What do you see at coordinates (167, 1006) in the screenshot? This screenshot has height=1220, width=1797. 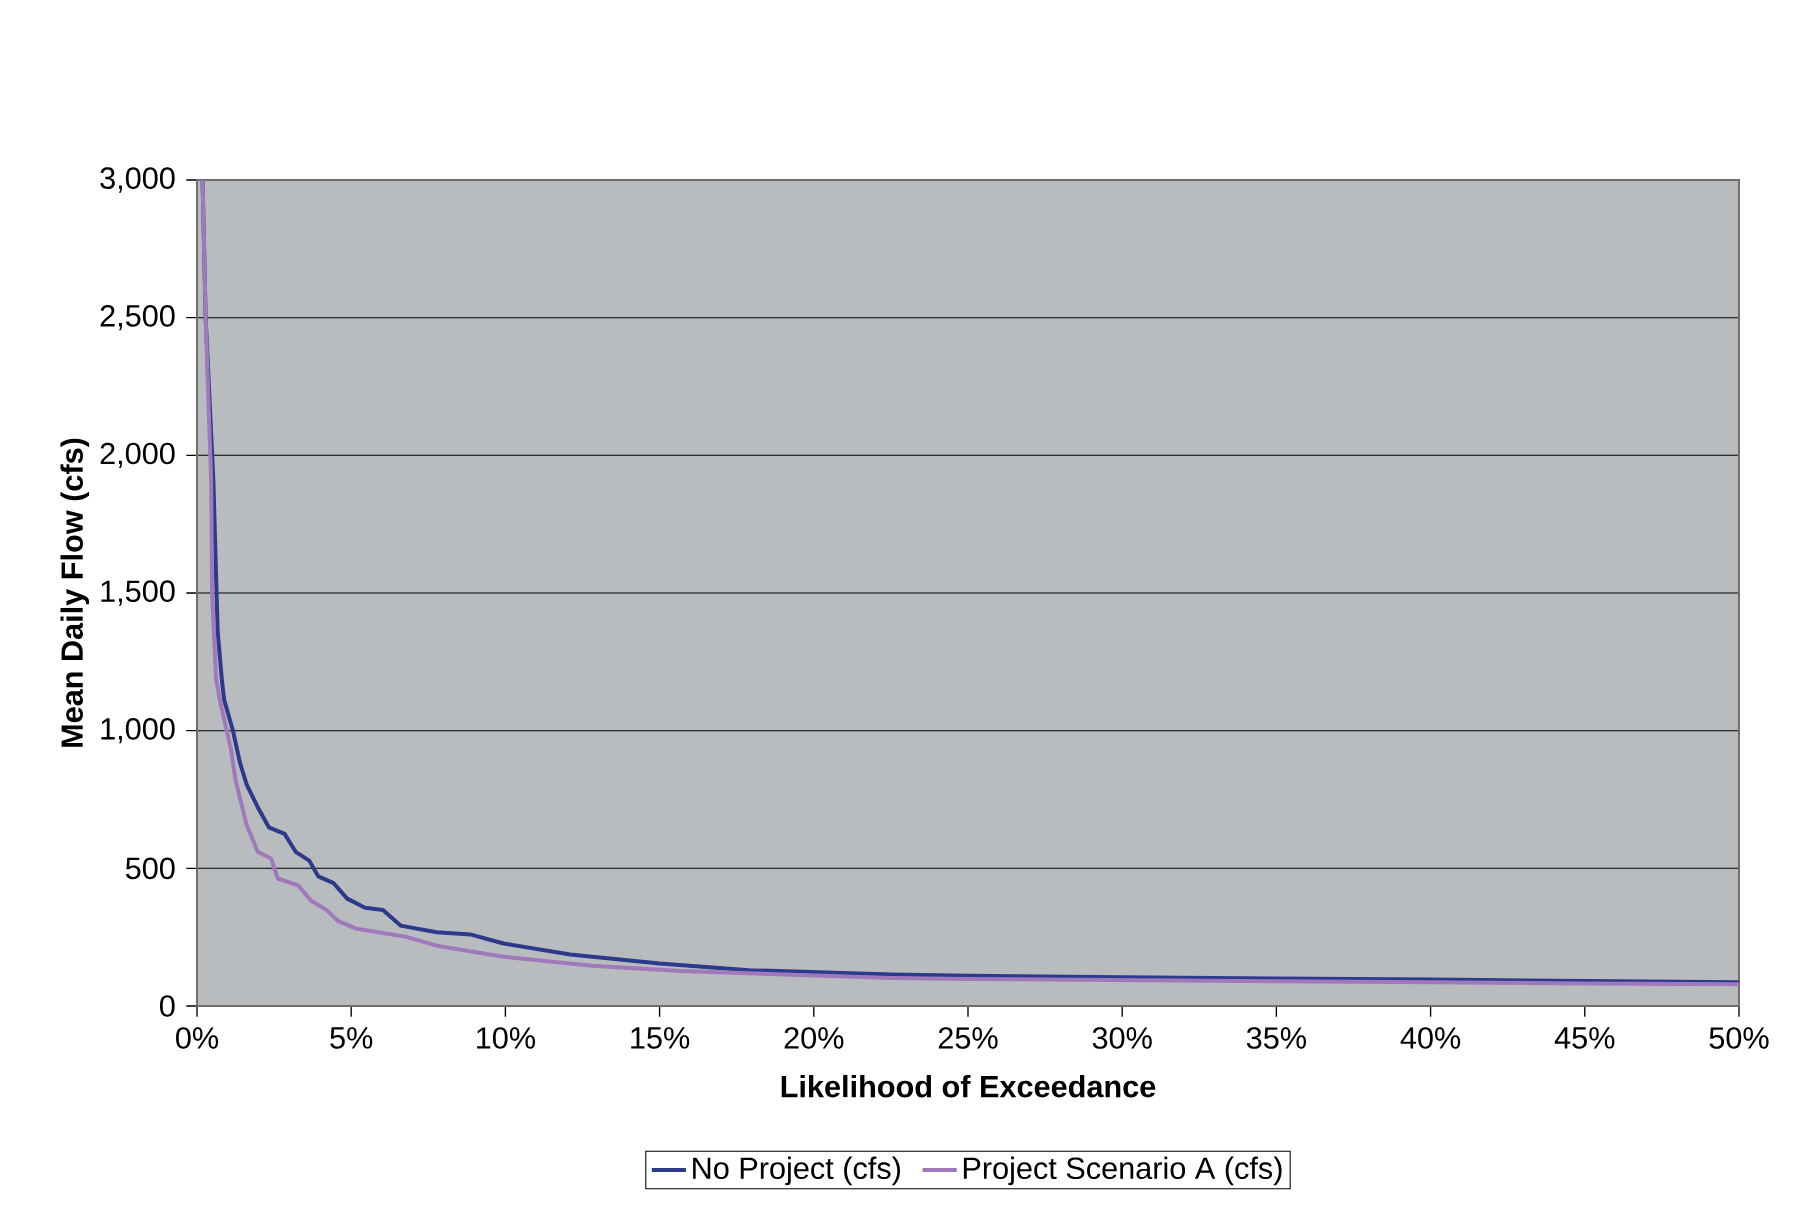 I see `y-tick-label: 0` at bounding box center [167, 1006].